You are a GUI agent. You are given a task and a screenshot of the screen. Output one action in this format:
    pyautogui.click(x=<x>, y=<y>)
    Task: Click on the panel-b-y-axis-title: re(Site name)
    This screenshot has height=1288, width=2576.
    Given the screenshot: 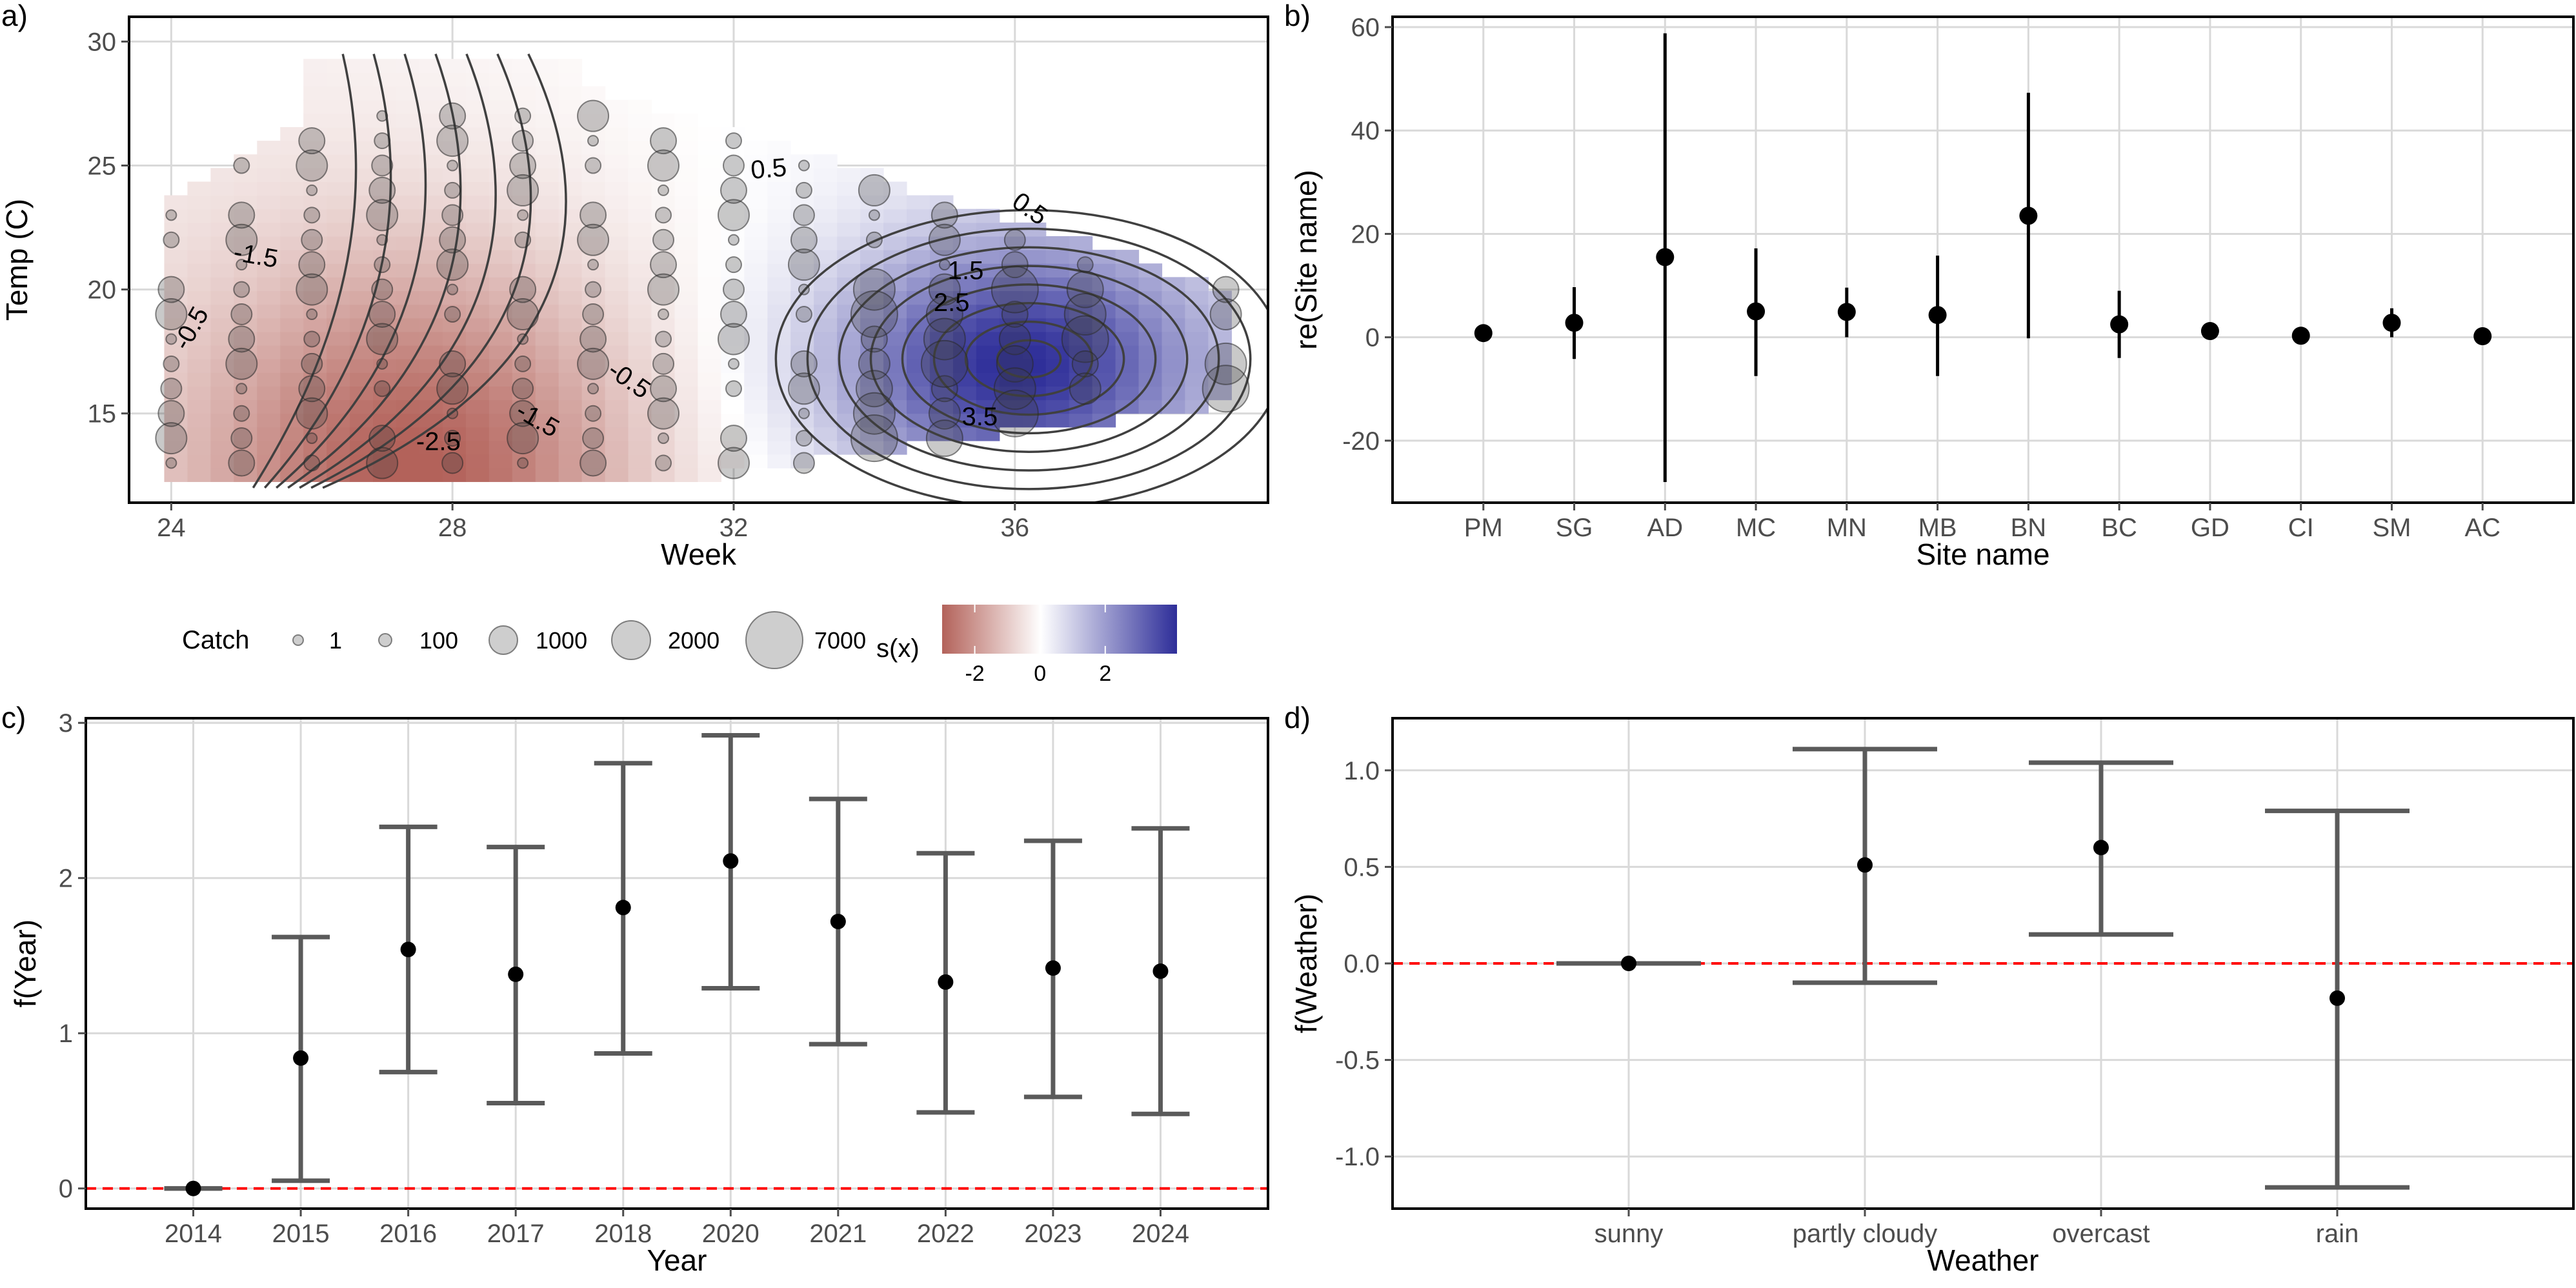 What is the action you would take?
    pyautogui.click(x=1306, y=260)
    